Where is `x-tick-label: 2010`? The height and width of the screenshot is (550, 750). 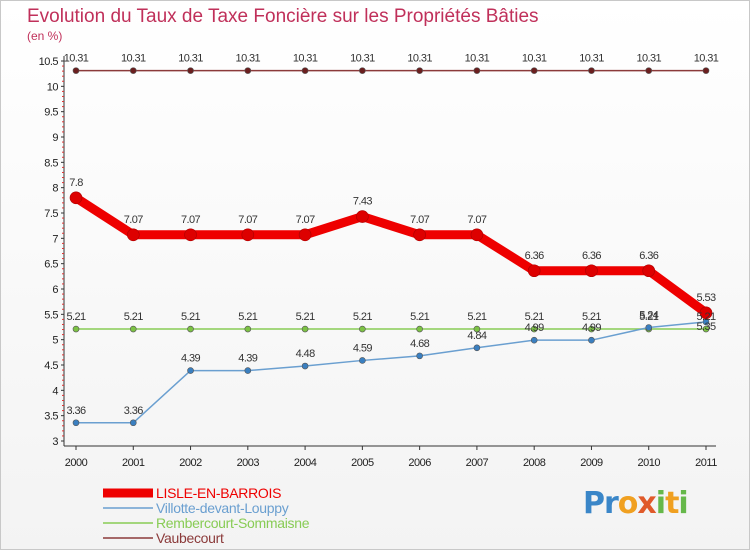 x-tick-label: 2010 is located at coordinates (648, 463).